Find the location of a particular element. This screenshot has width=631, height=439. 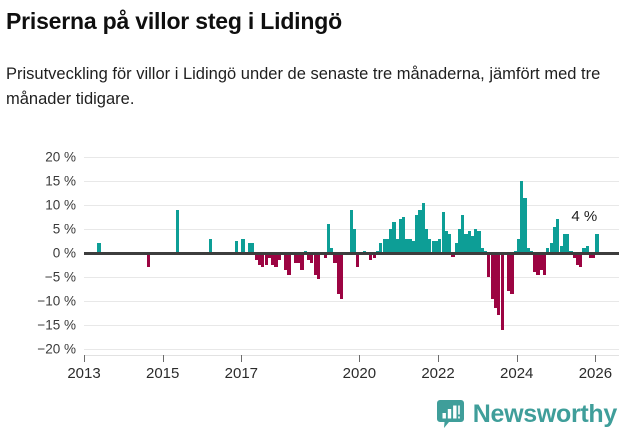

footer-branding: Newsworthy is located at coordinates (527, 414).